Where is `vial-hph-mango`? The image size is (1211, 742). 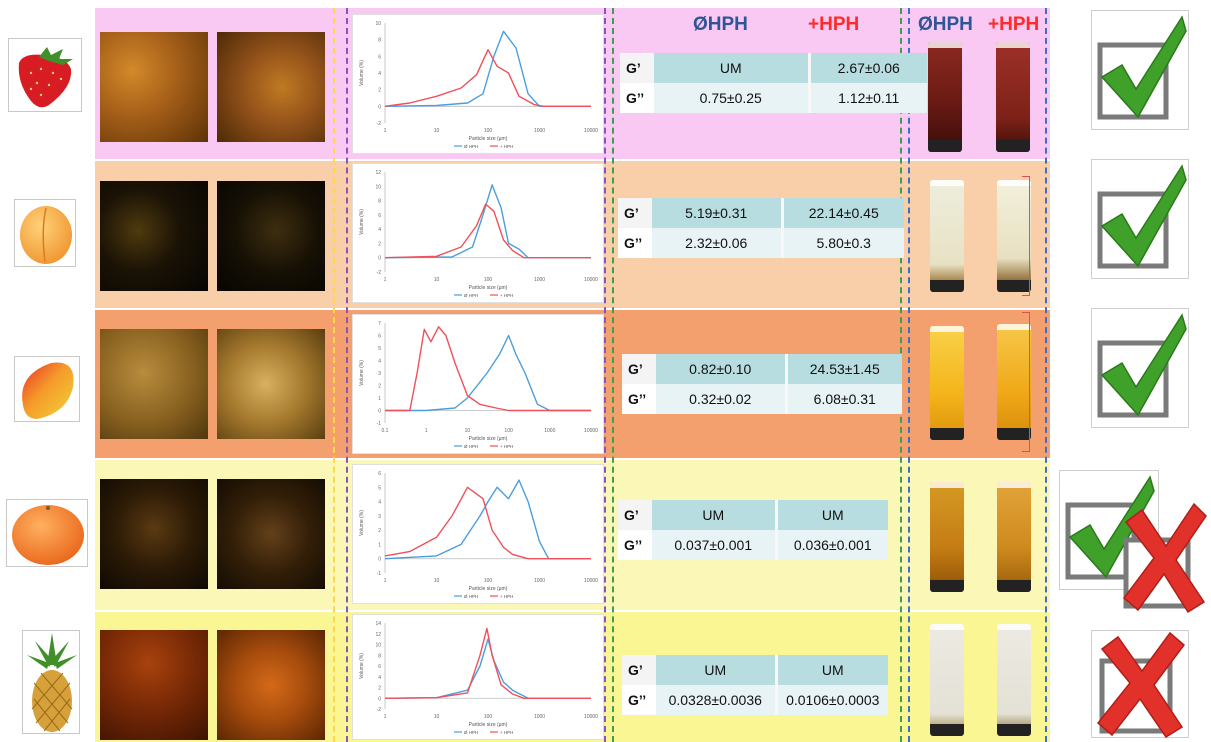 vial-hph-mango is located at coordinates (1014, 382).